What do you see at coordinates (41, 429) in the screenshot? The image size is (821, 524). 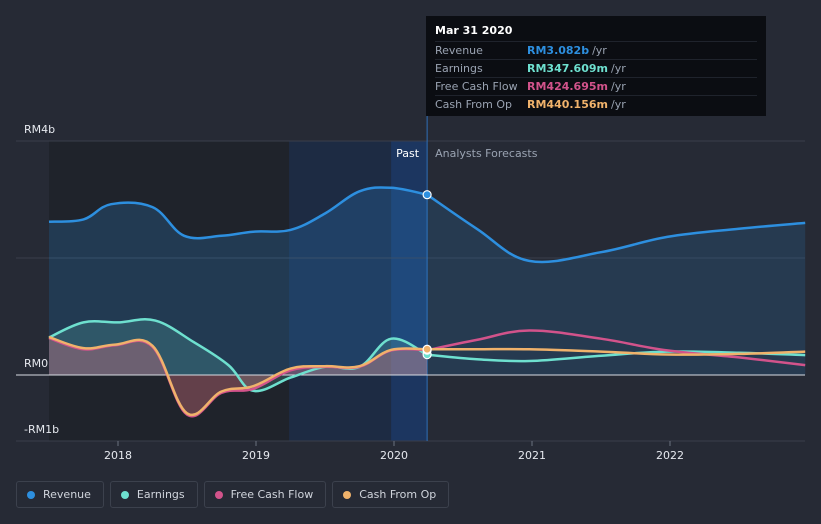 I see `y-tick-label: -RM1b` at bounding box center [41, 429].